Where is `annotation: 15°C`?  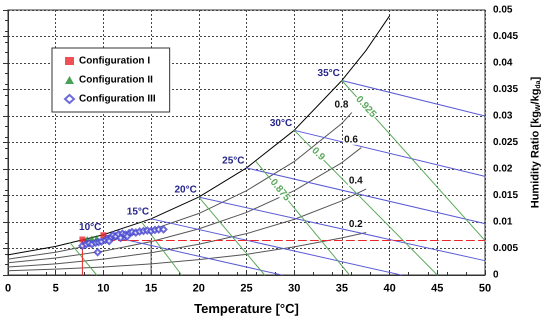
annotation: 15°C is located at coordinates (138, 212).